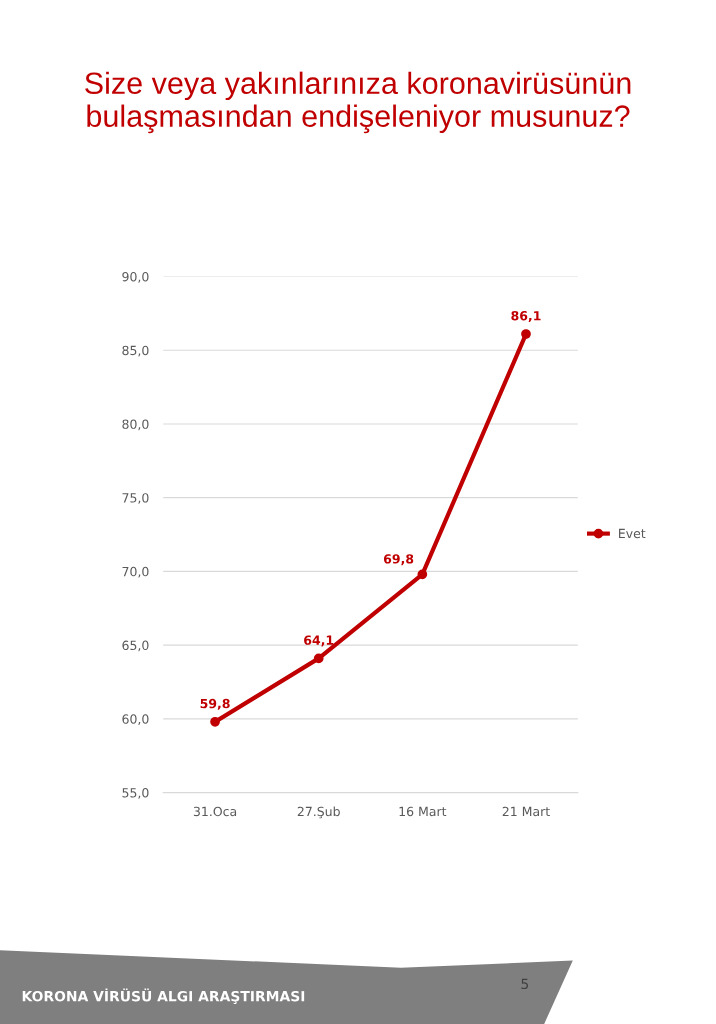 This screenshot has height=1024, width=716. What do you see at coordinates (526, 811) in the screenshot?
I see `x-tick-label: 21 Mart` at bounding box center [526, 811].